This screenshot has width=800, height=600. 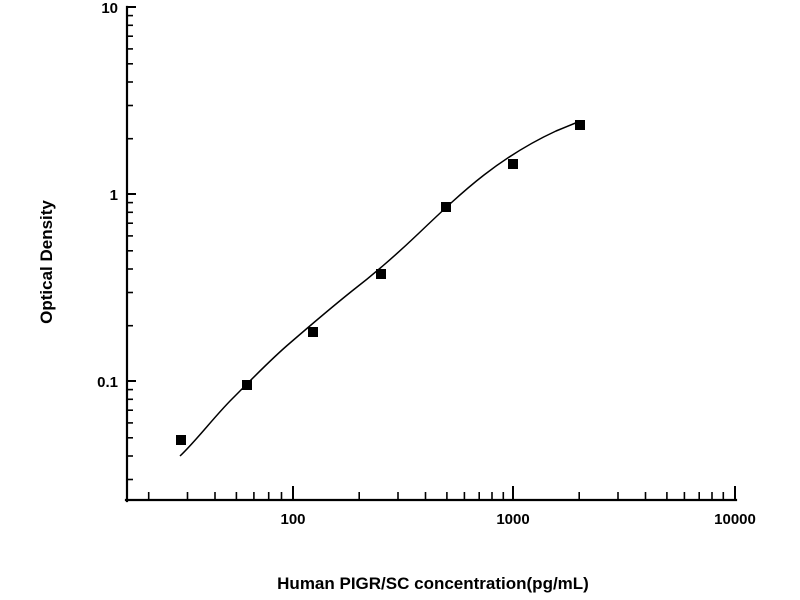 What do you see at coordinates (735, 519) in the screenshot?
I see `x-tick-label-10000: 10000` at bounding box center [735, 519].